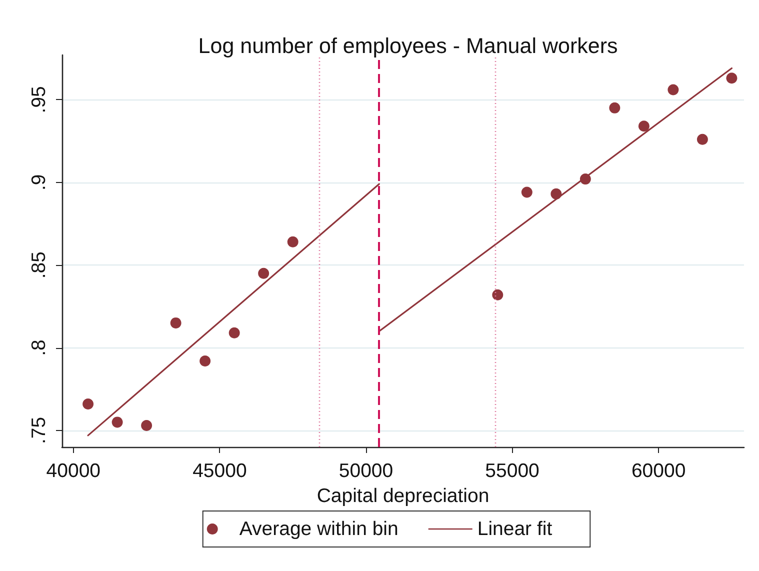 Image resolution: width=759 pixels, height=571 pixels. I want to click on legend-label: Linear fit, so click(515, 529).